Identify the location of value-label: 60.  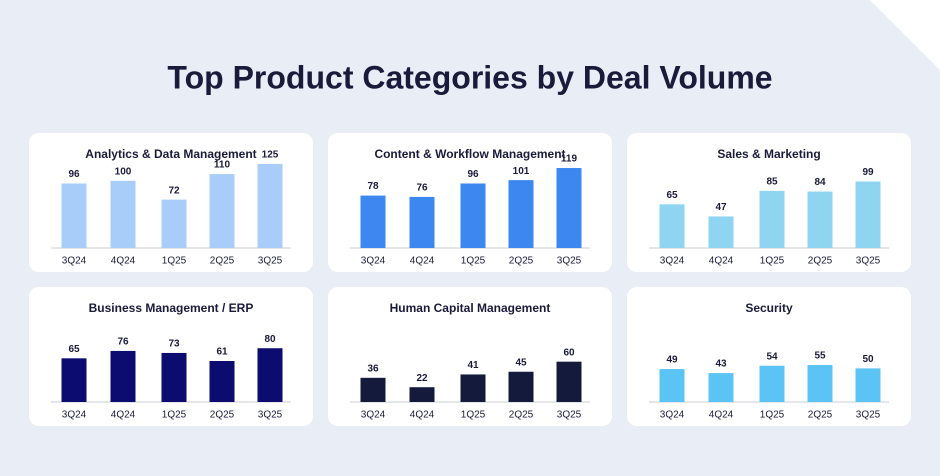
(569, 352).